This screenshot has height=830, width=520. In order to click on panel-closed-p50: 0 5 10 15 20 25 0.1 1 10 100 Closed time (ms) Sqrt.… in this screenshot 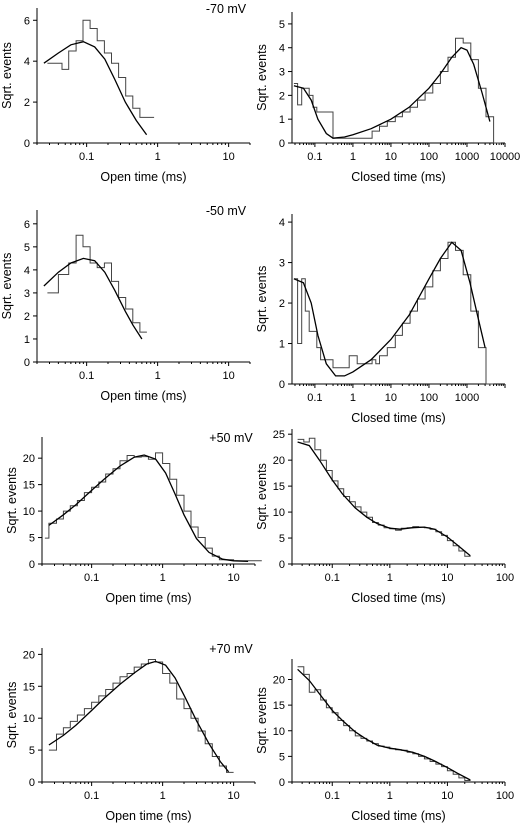, I will do `click(384, 517)`.